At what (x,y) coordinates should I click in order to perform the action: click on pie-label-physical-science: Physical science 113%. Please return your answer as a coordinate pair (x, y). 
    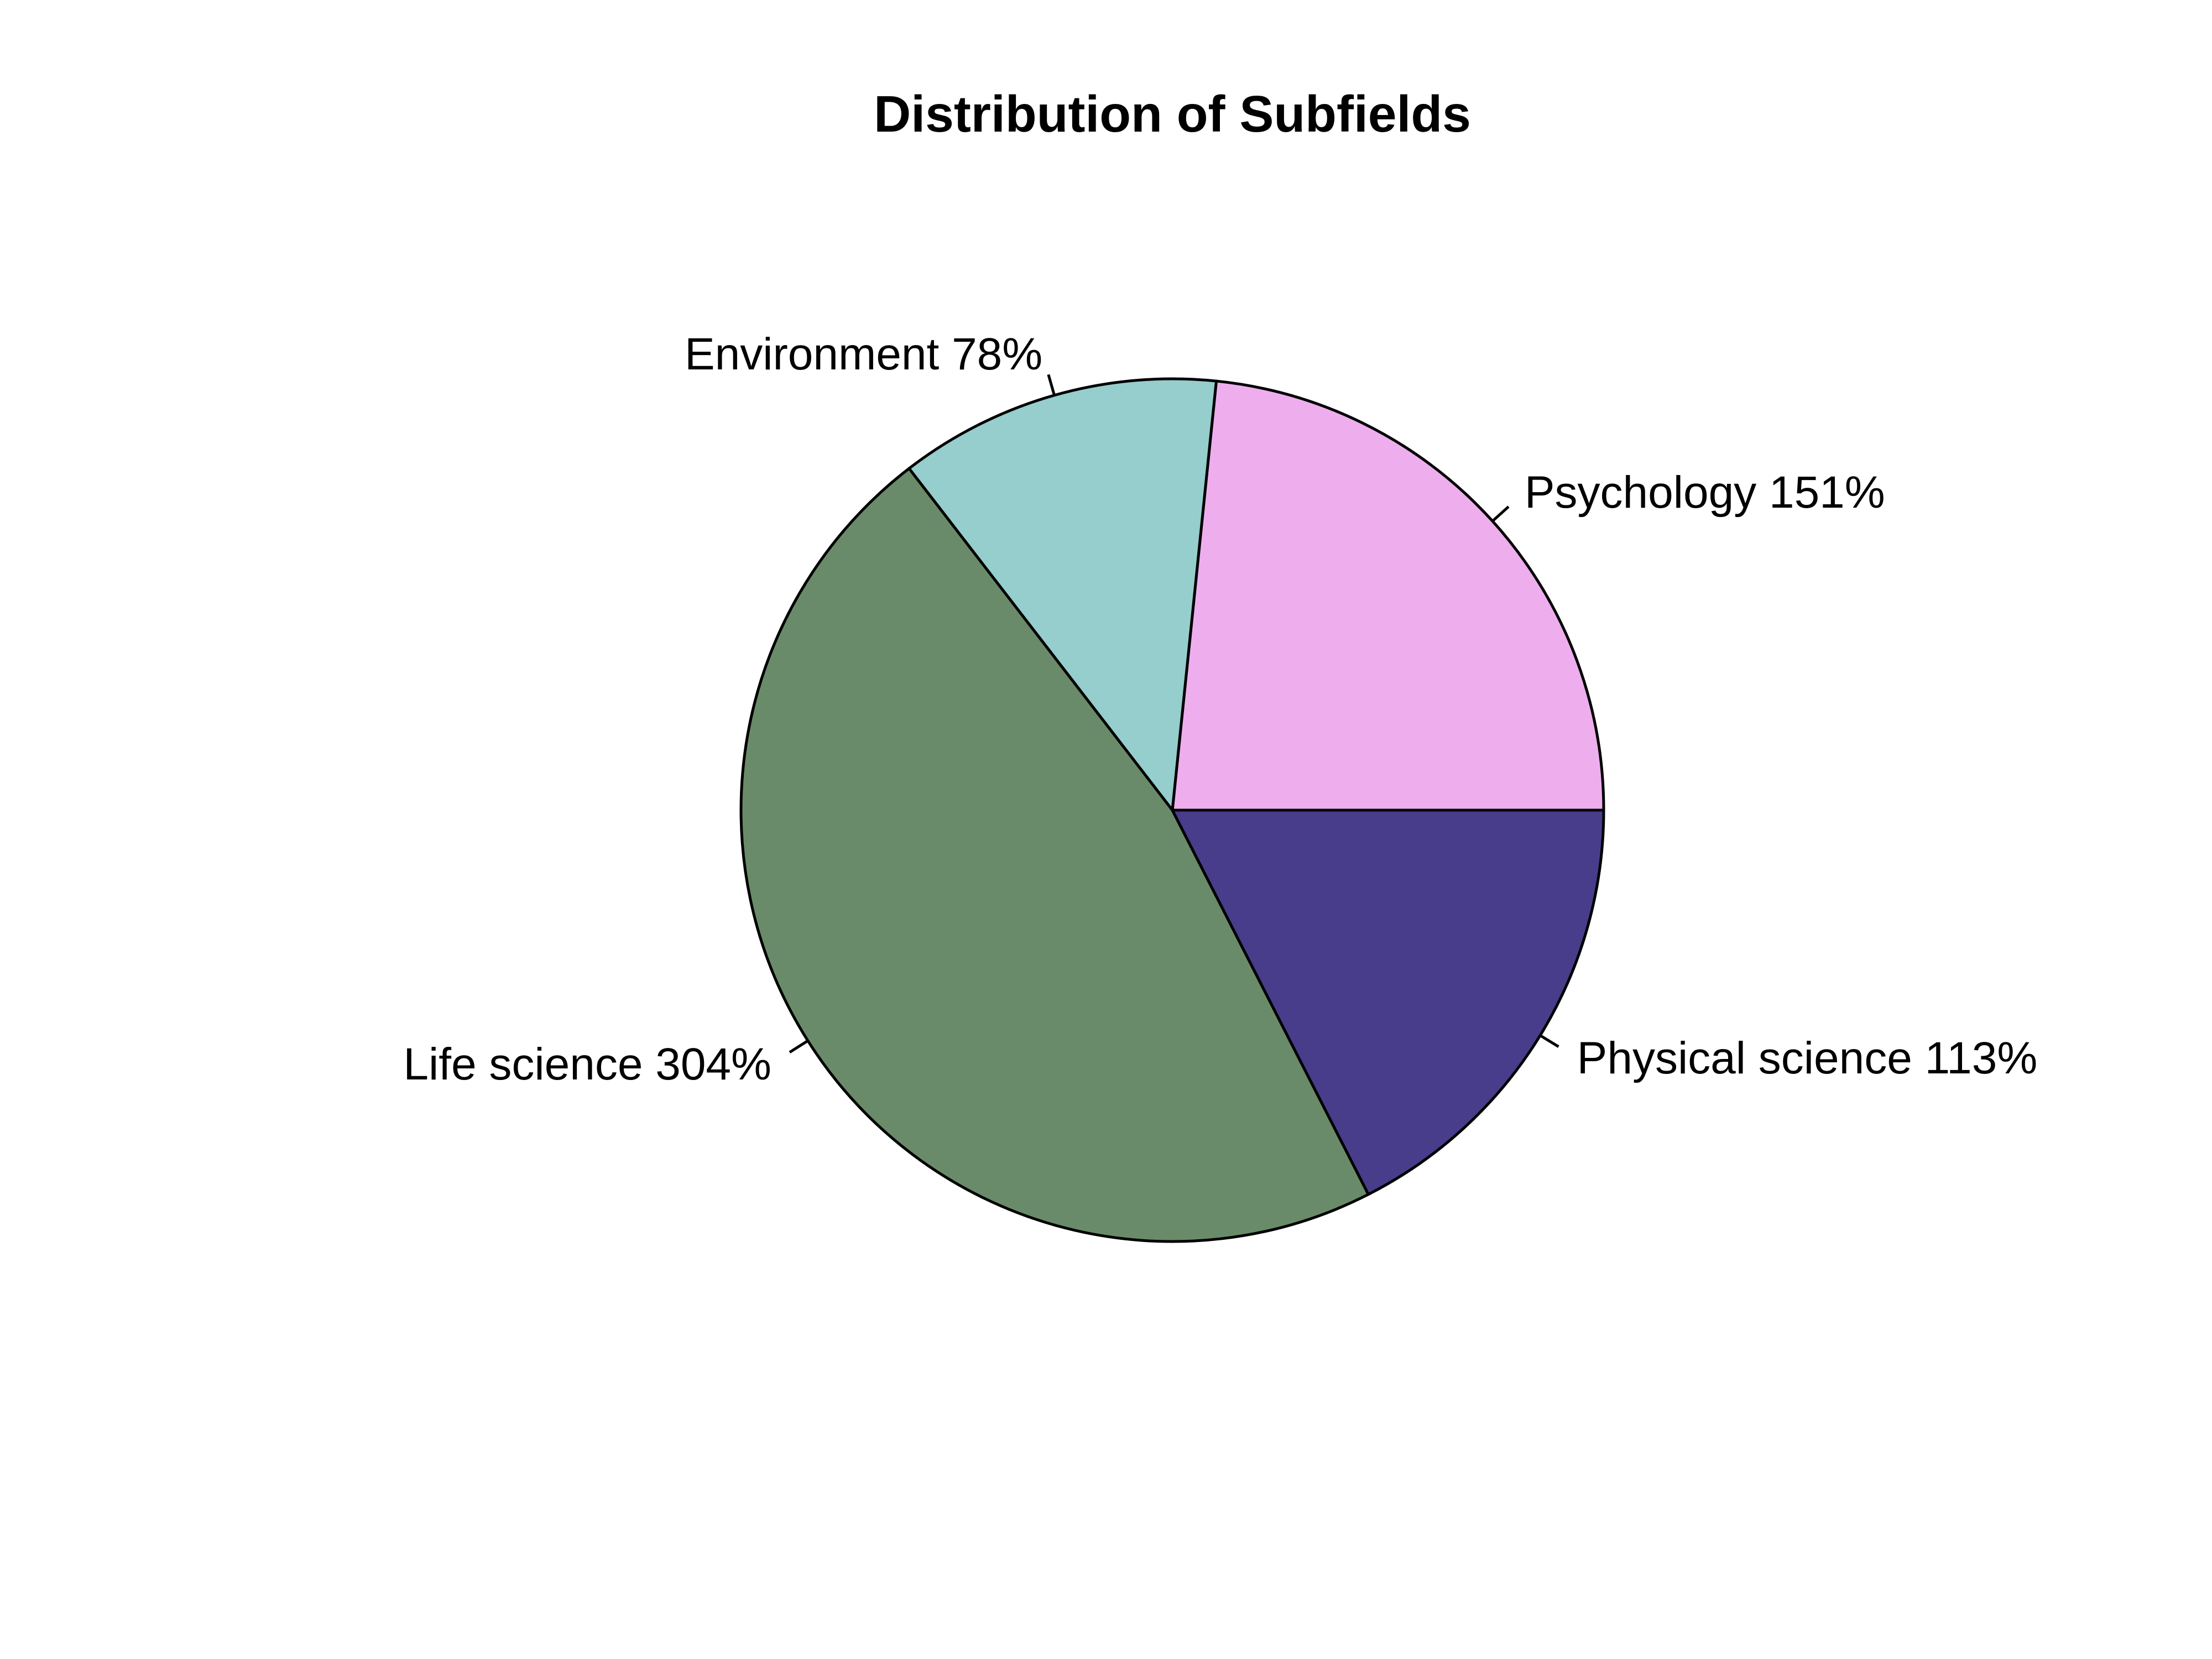
    Looking at the image, I should click on (1808, 1058).